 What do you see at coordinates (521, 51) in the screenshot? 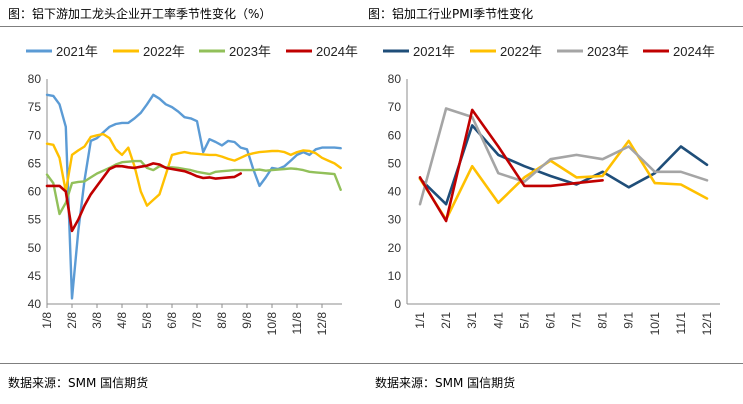
I see `right-legend-label: 2022年` at bounding box center [521, 51].